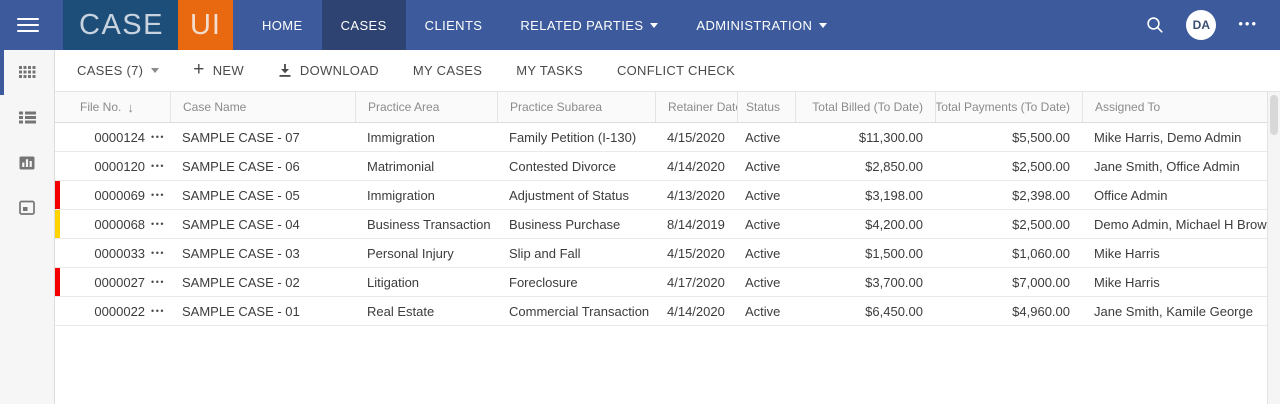 This screenshot has width=1280, height=404. What do you see at coordinates (696, 311) in the screenshot?
I see `retainer-date-cell: 4/14/2020` at bounding box center [696, 311].